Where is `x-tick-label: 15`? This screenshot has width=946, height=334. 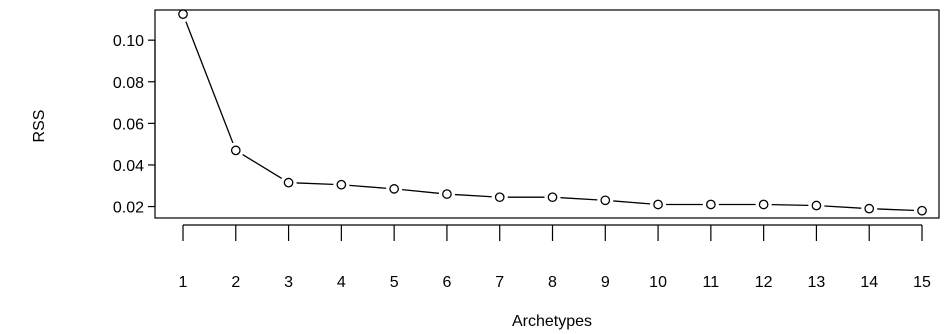
x-tick-label: 15 is located at coordinates (922, 282).